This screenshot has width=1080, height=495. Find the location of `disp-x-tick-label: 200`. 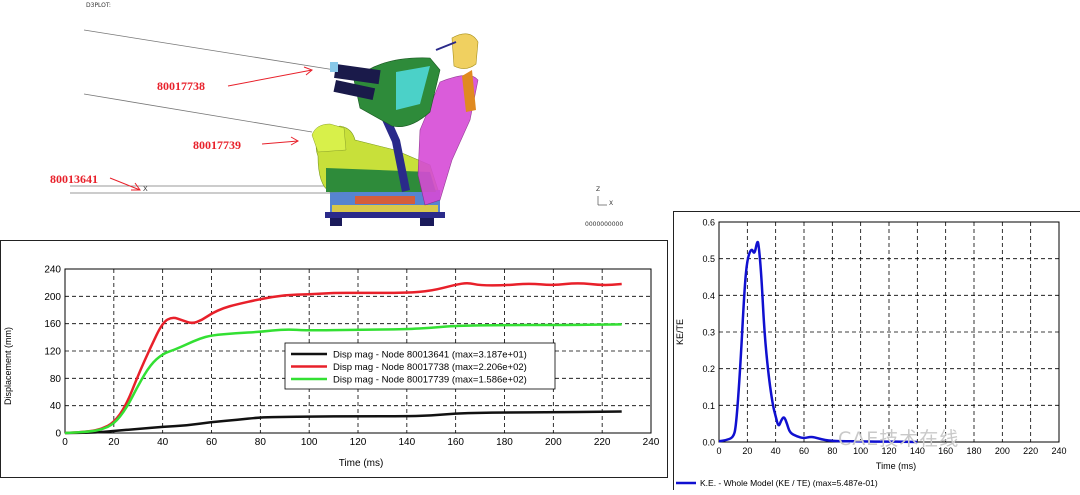

disp-x-tick-label: 200 is located at coordinates (553, 442).